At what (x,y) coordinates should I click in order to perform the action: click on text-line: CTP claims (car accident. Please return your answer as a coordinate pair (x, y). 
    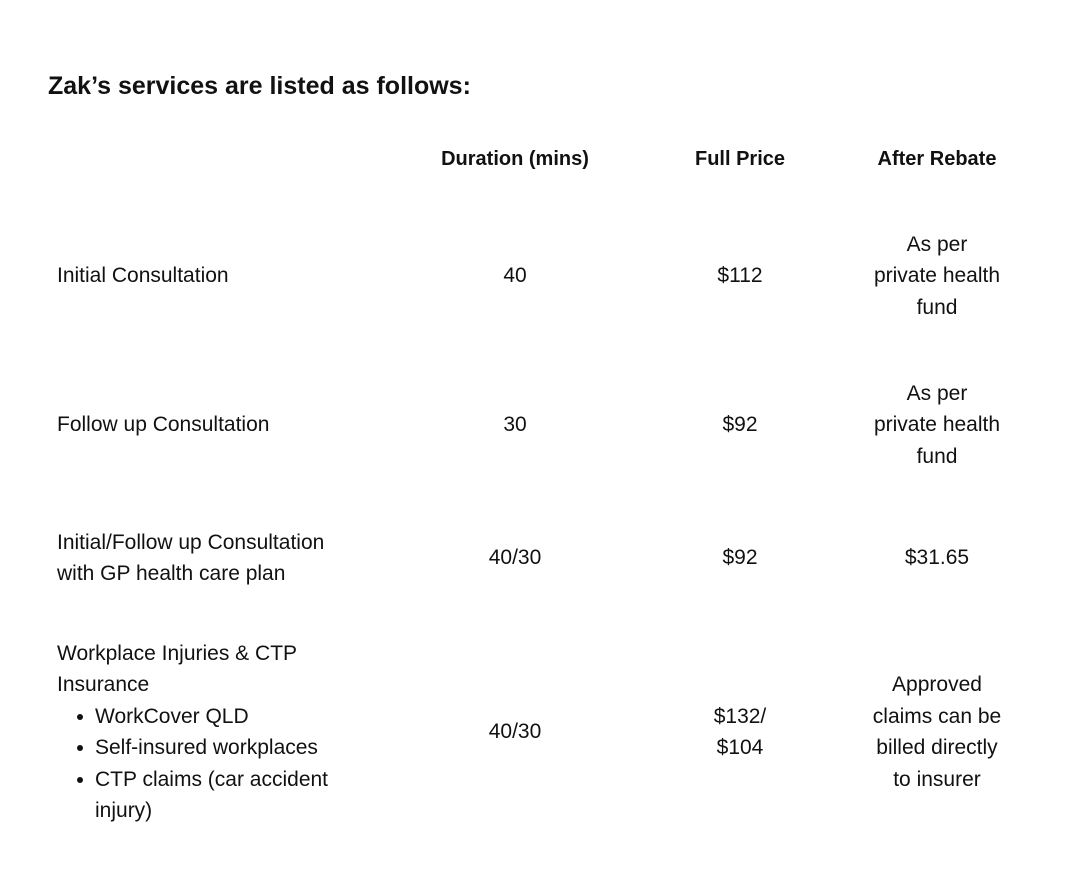
    Looking at the image, I should click on (212, 779).